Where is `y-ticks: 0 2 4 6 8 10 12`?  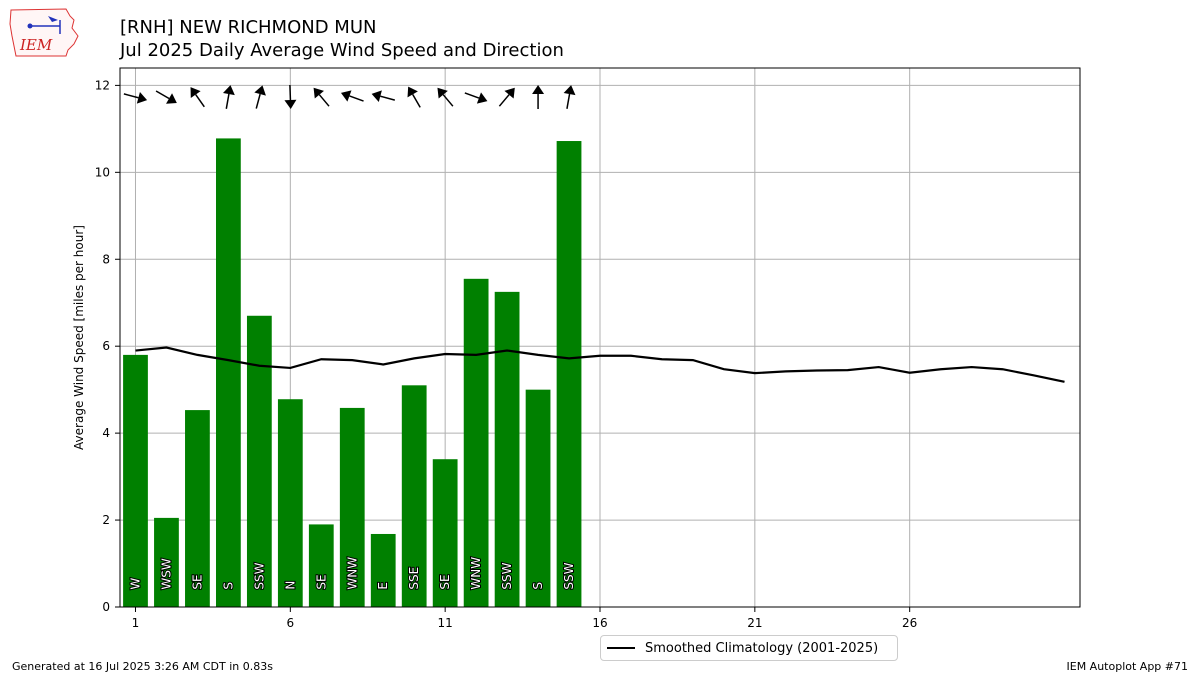
y-ticks: 0 2 4 6 8 10 12 is located at coordinates (107, 346).